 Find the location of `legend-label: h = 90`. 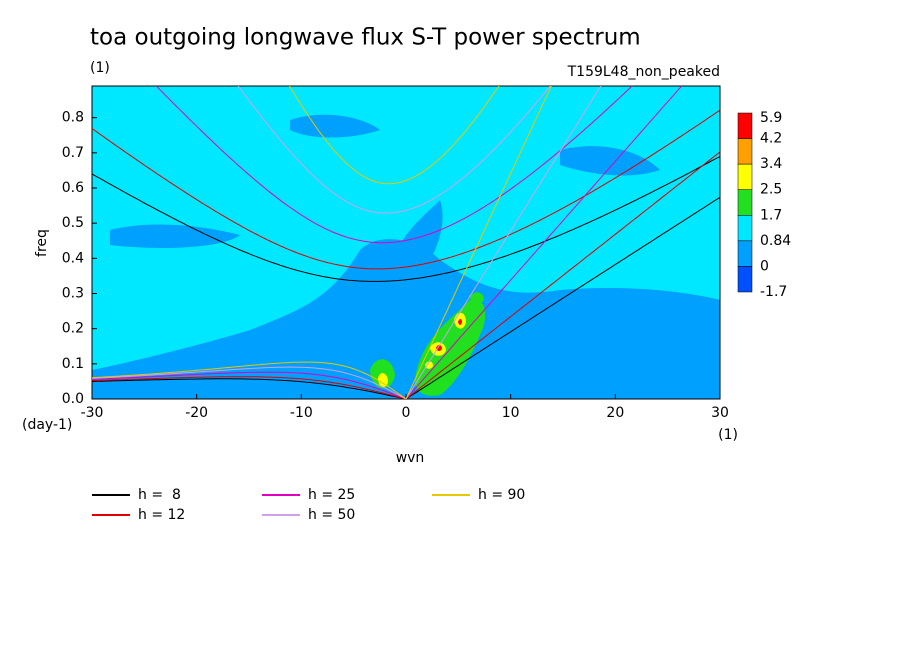

legend-label: h = 90 is located at coordinates (501, 495).